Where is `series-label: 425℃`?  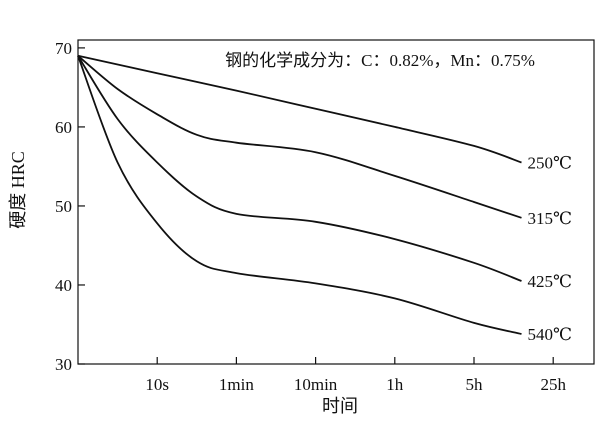
series-label: 425℃ is located at coordinates (550, 281).